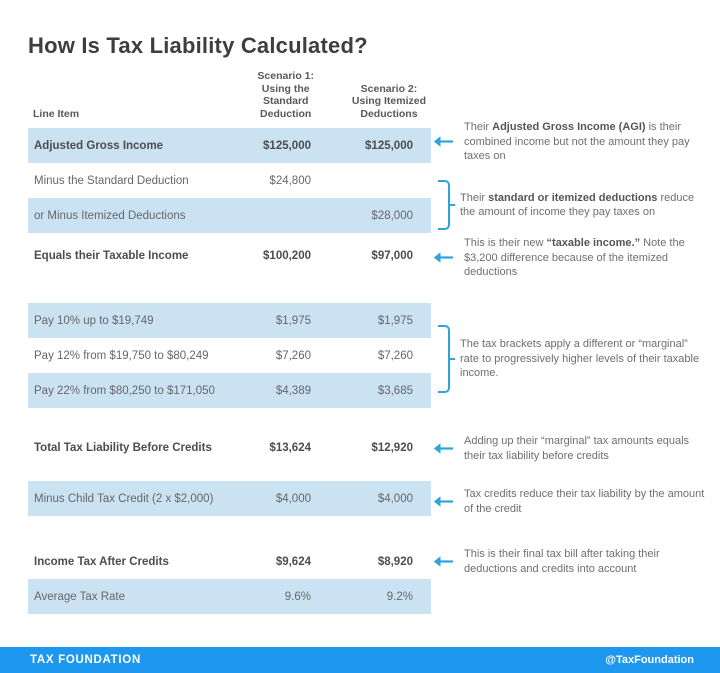 The width and height of the screenshot is (720, 673). What do you see at coordinates (111, 180) in the screenshot?
I see `row-label: Minus the Standard Deduction` at bounding box center [111, 180].